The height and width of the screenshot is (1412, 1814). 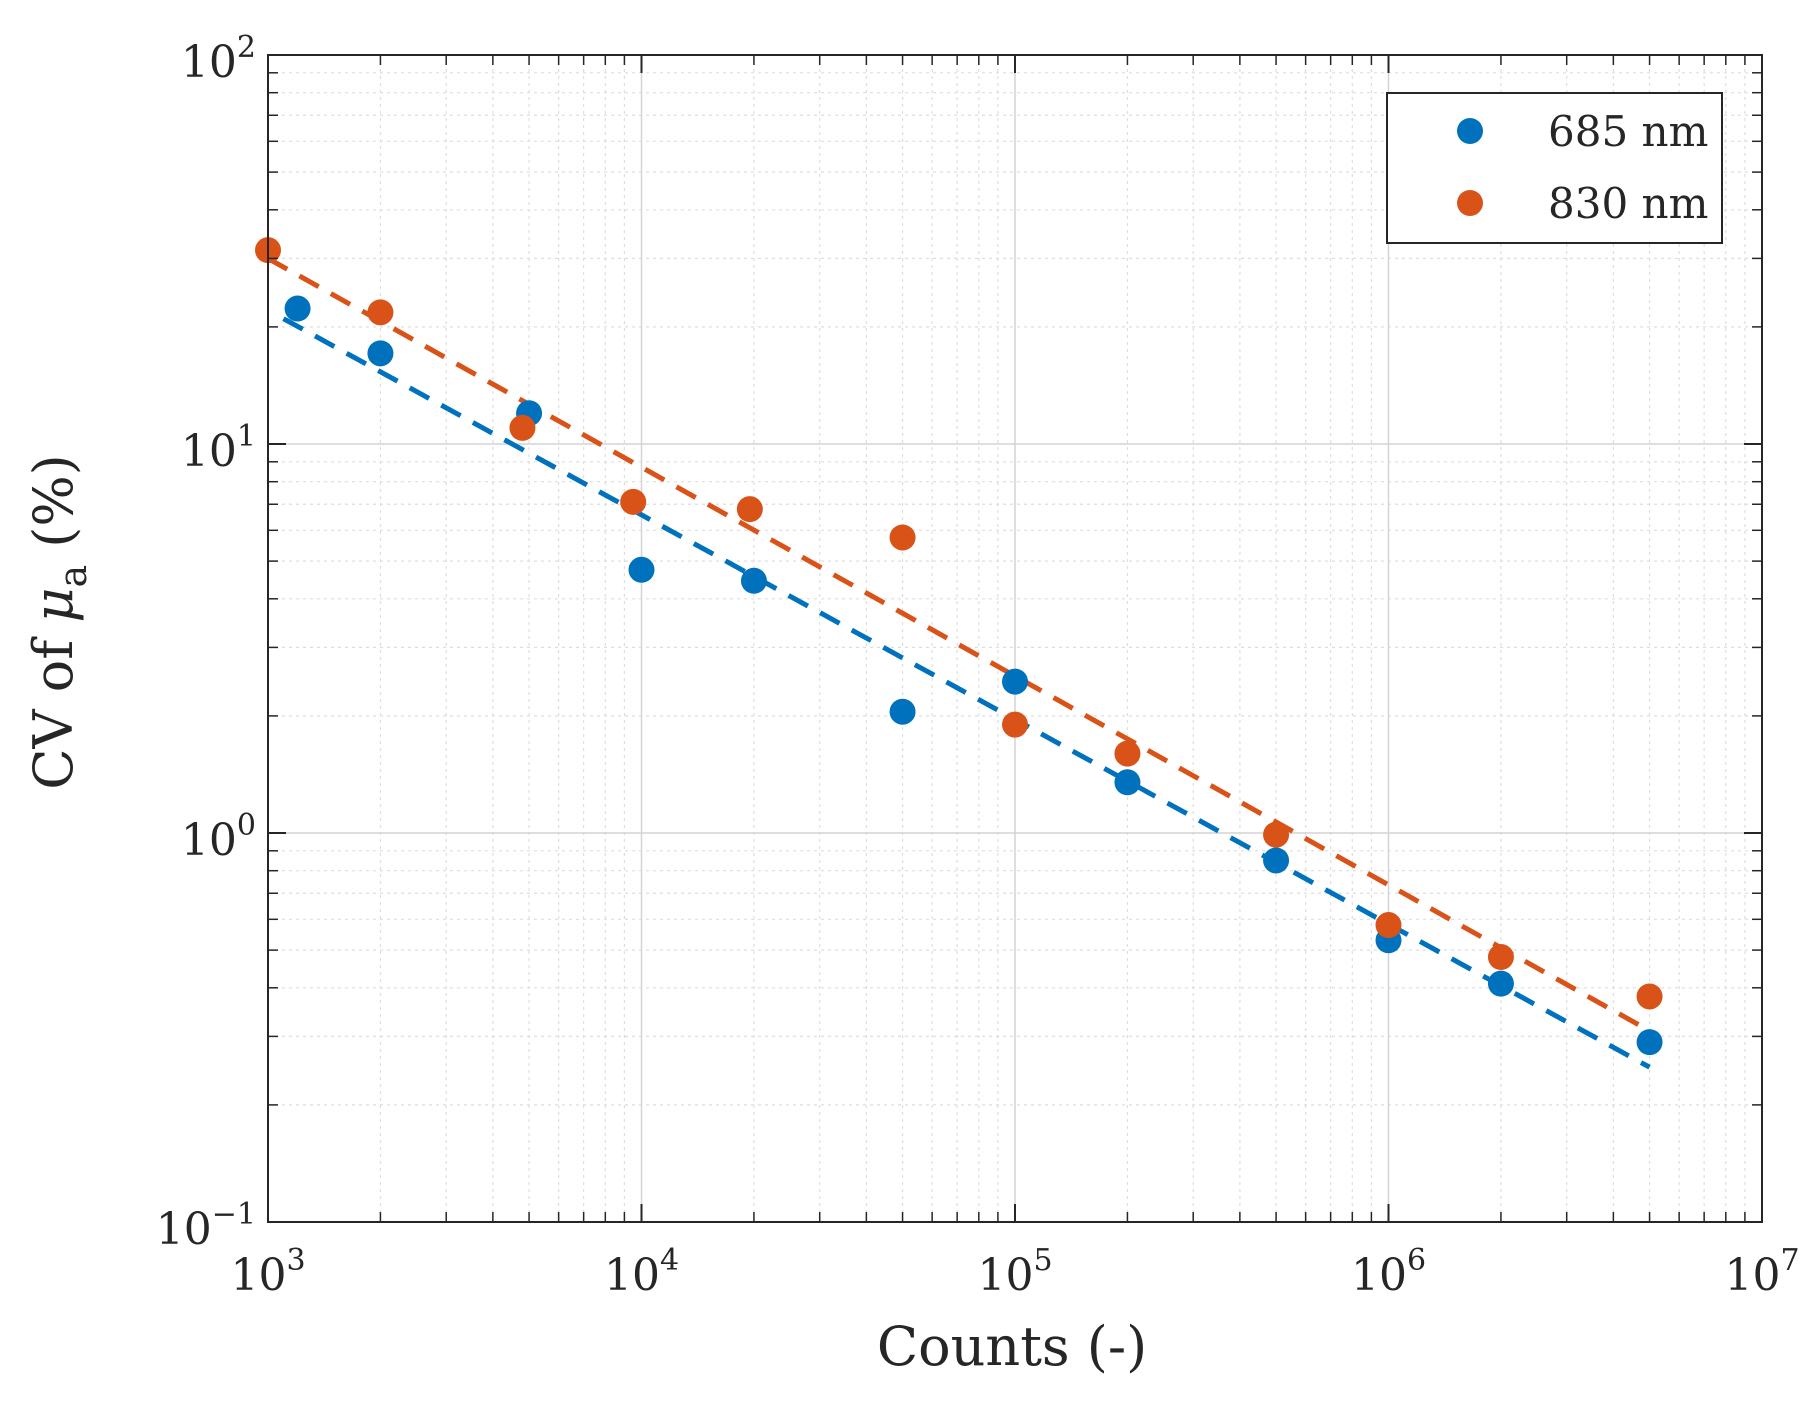 What do you see at coordinates (295, 1260) in the screenshot?
I see `x-tick-exponent: 3` at bounding box center [295, 1260].